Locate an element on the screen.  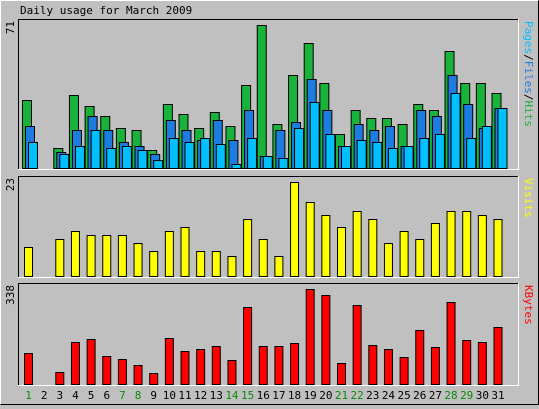
legend-part: Hits is located at coordinates (528, 114).